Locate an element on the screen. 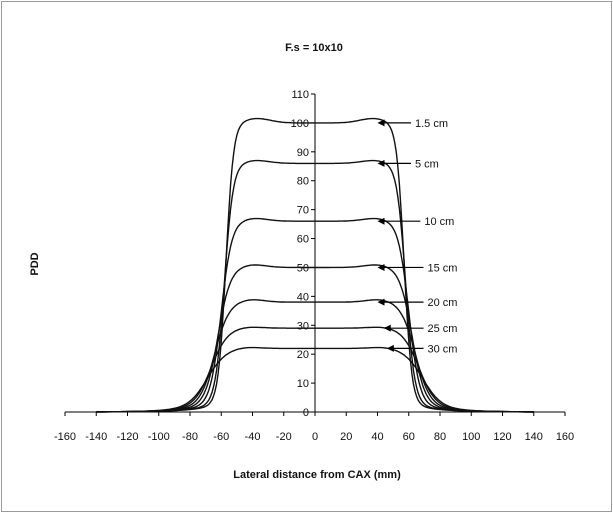  x-tick-label: -160 is located at coordinates (65, 437).